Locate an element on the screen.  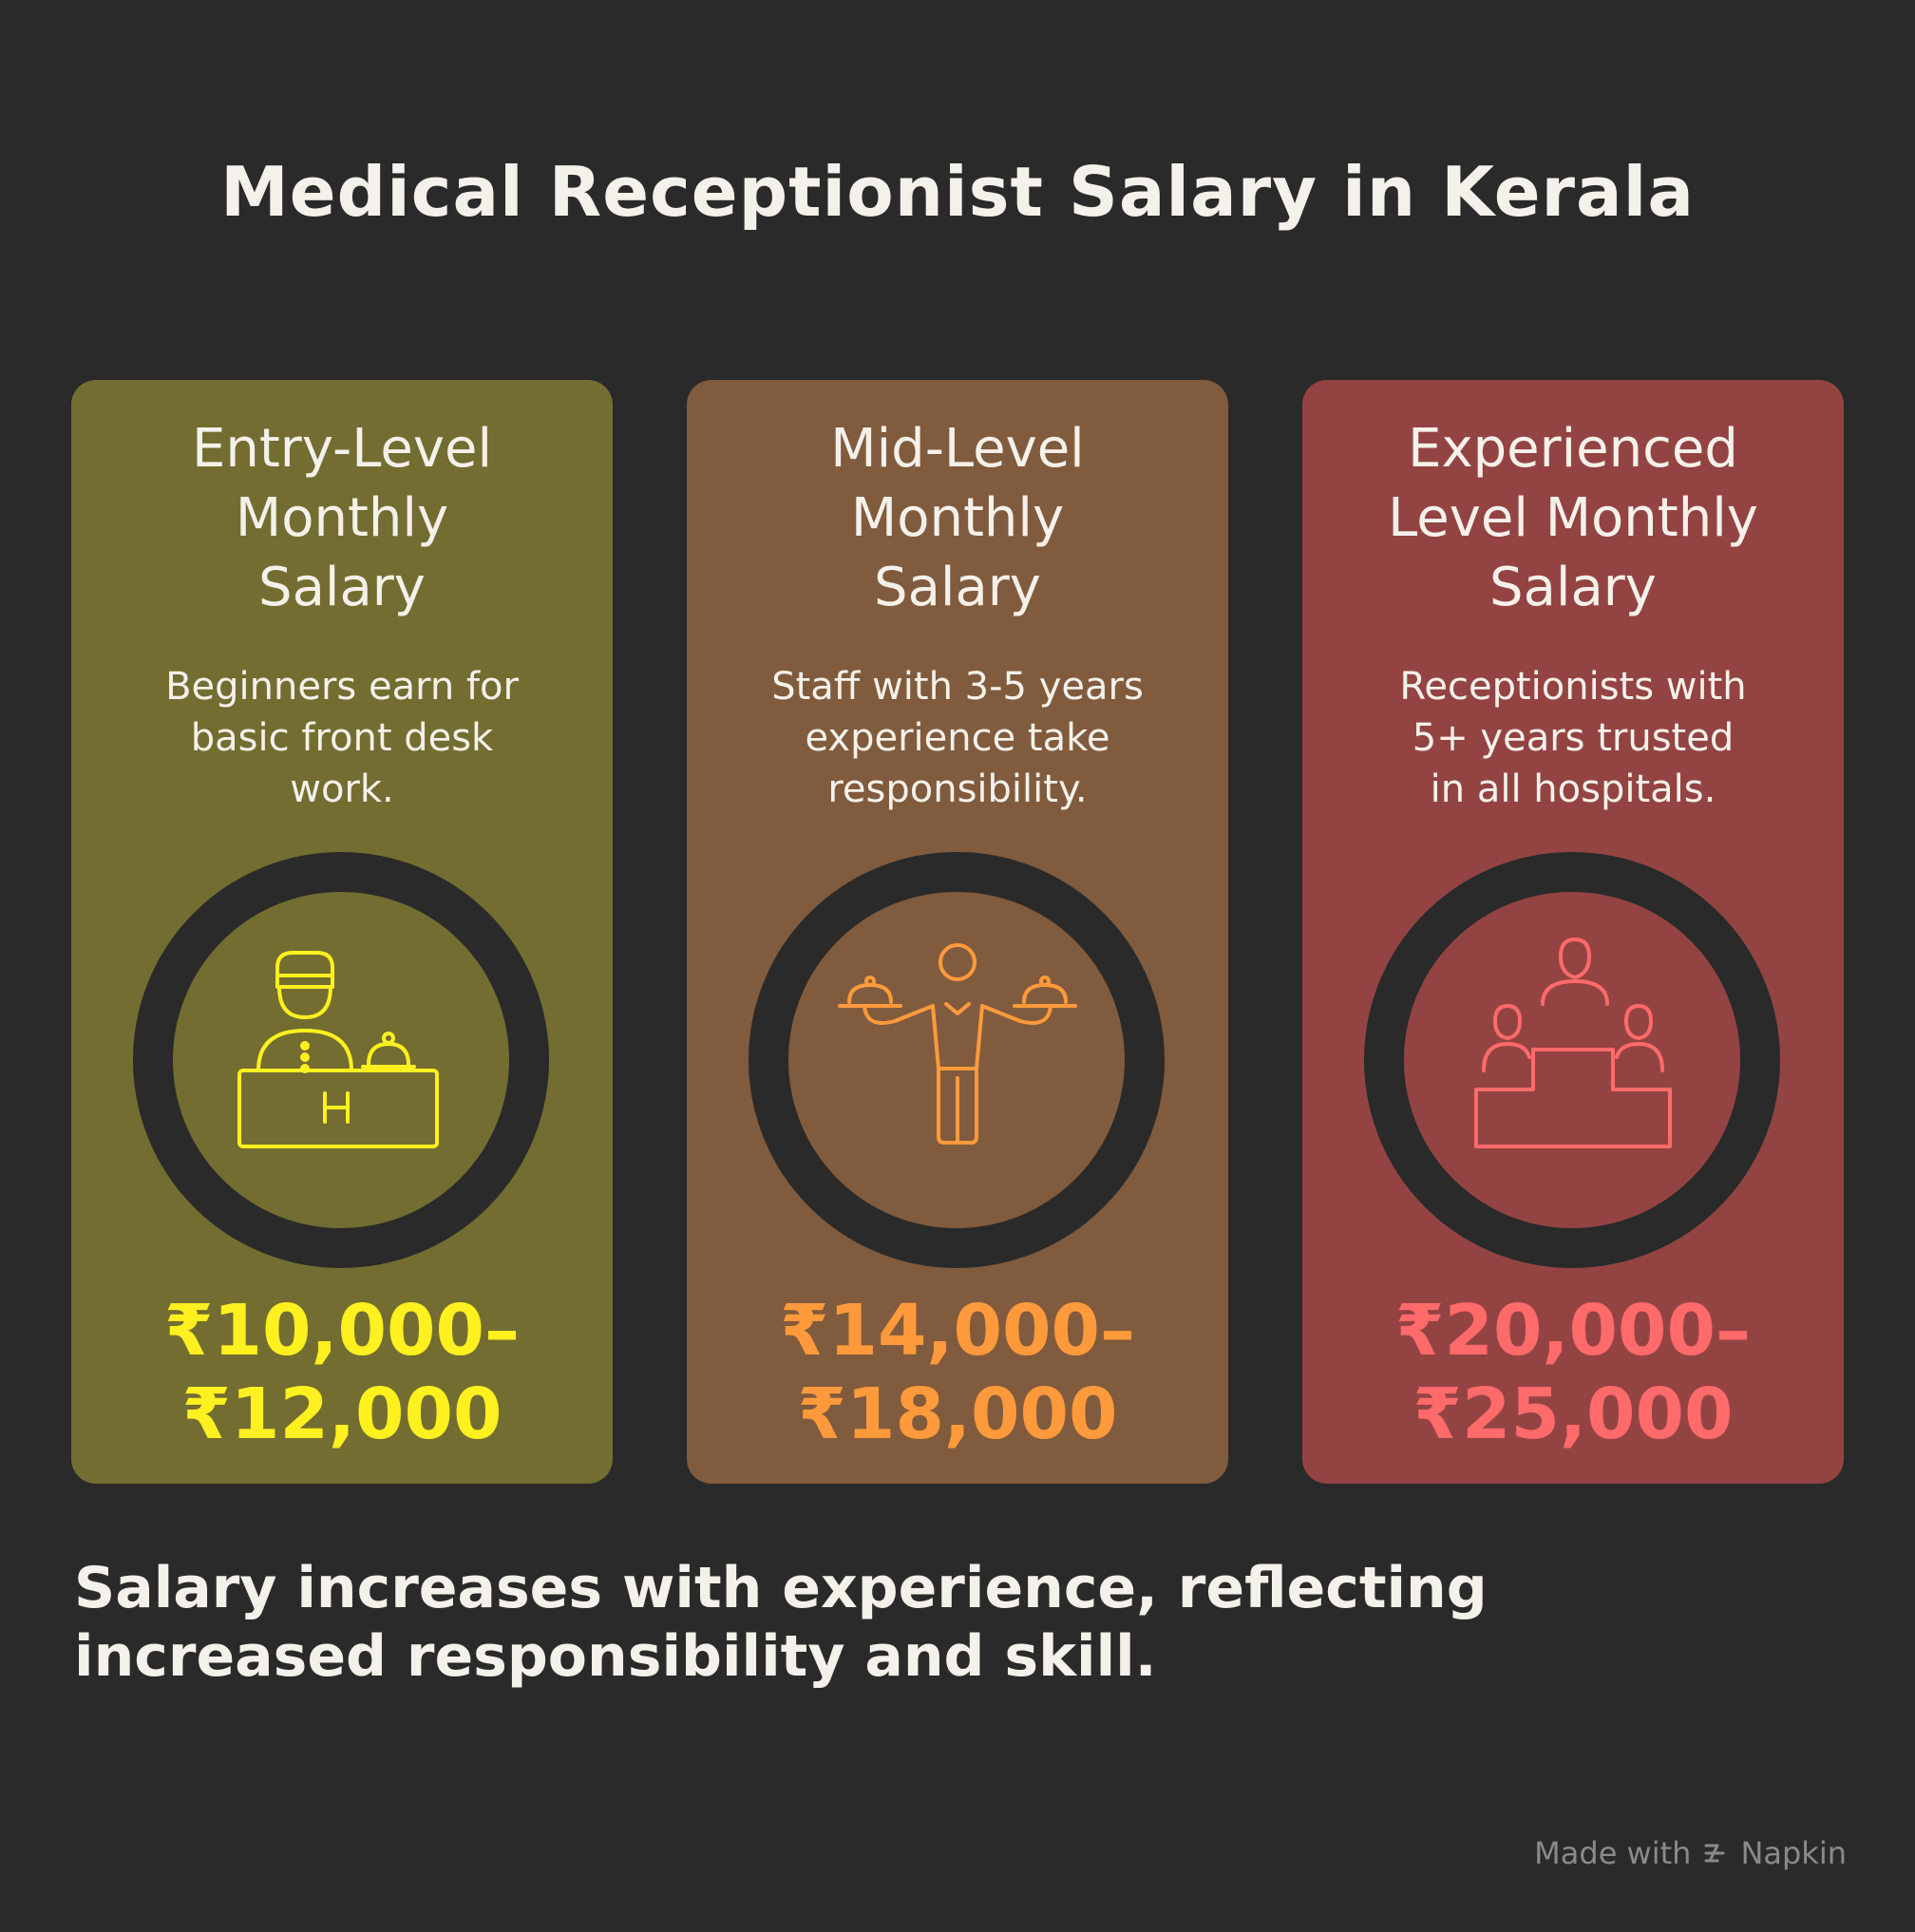
salary-range-start: ₹10,000– is located at coordinates (342, 1331).